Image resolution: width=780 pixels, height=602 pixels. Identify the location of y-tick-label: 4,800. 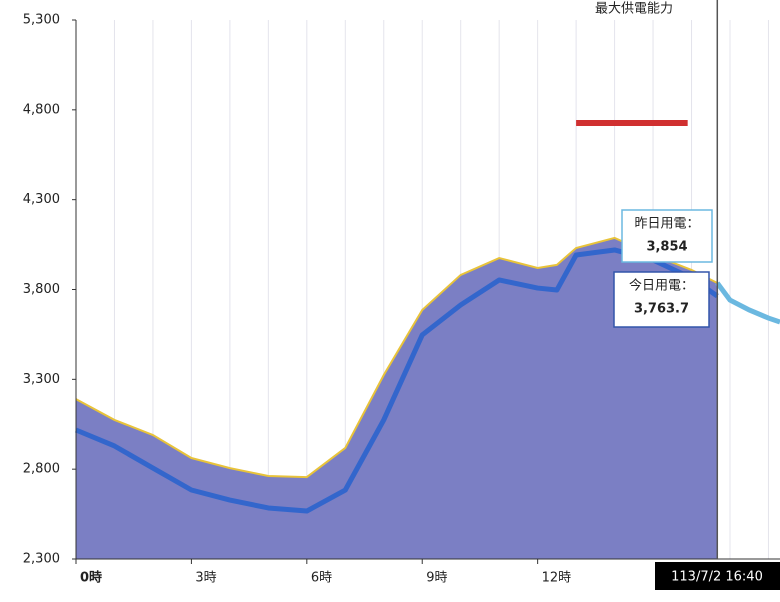
(41, 109).